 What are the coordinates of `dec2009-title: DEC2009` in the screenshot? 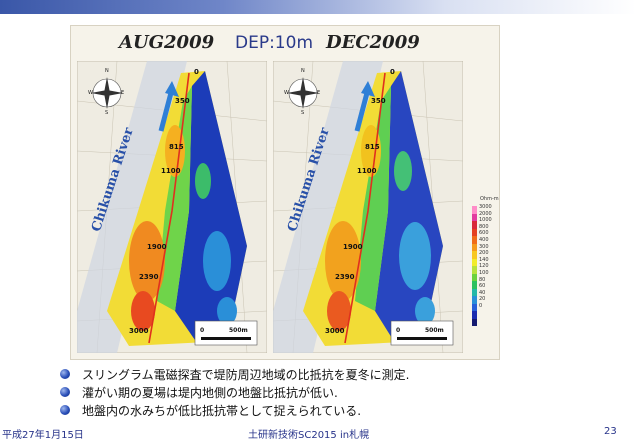 It's located at (373, 42).